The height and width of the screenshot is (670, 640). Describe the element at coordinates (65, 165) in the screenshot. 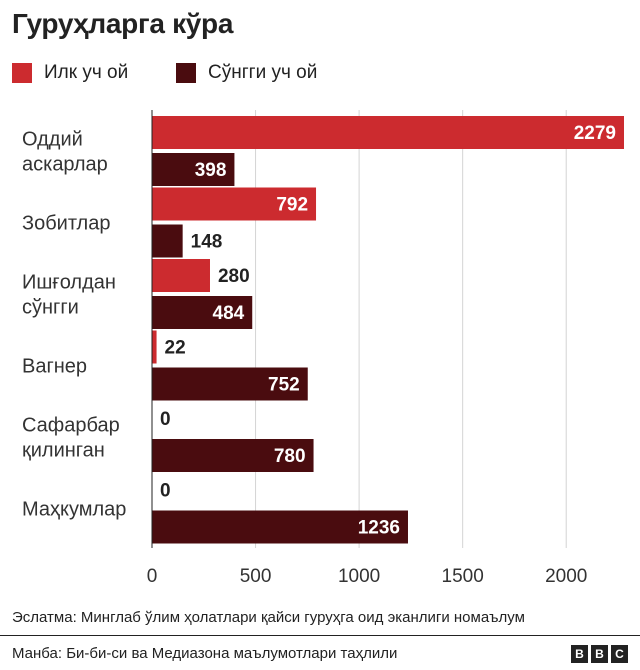

I see `category-label: аскарлар` at that location.